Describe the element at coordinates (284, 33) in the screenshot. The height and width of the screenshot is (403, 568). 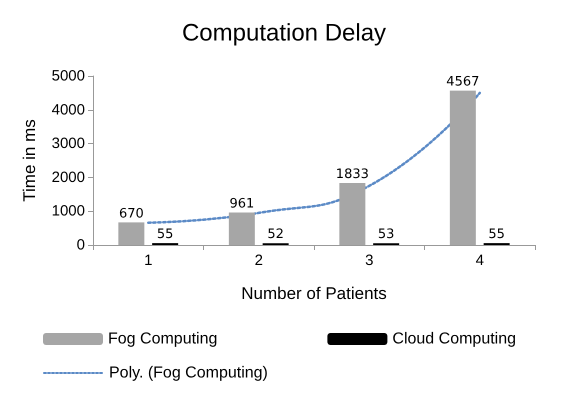
I see `chart-title: Computation Delay` at that location.